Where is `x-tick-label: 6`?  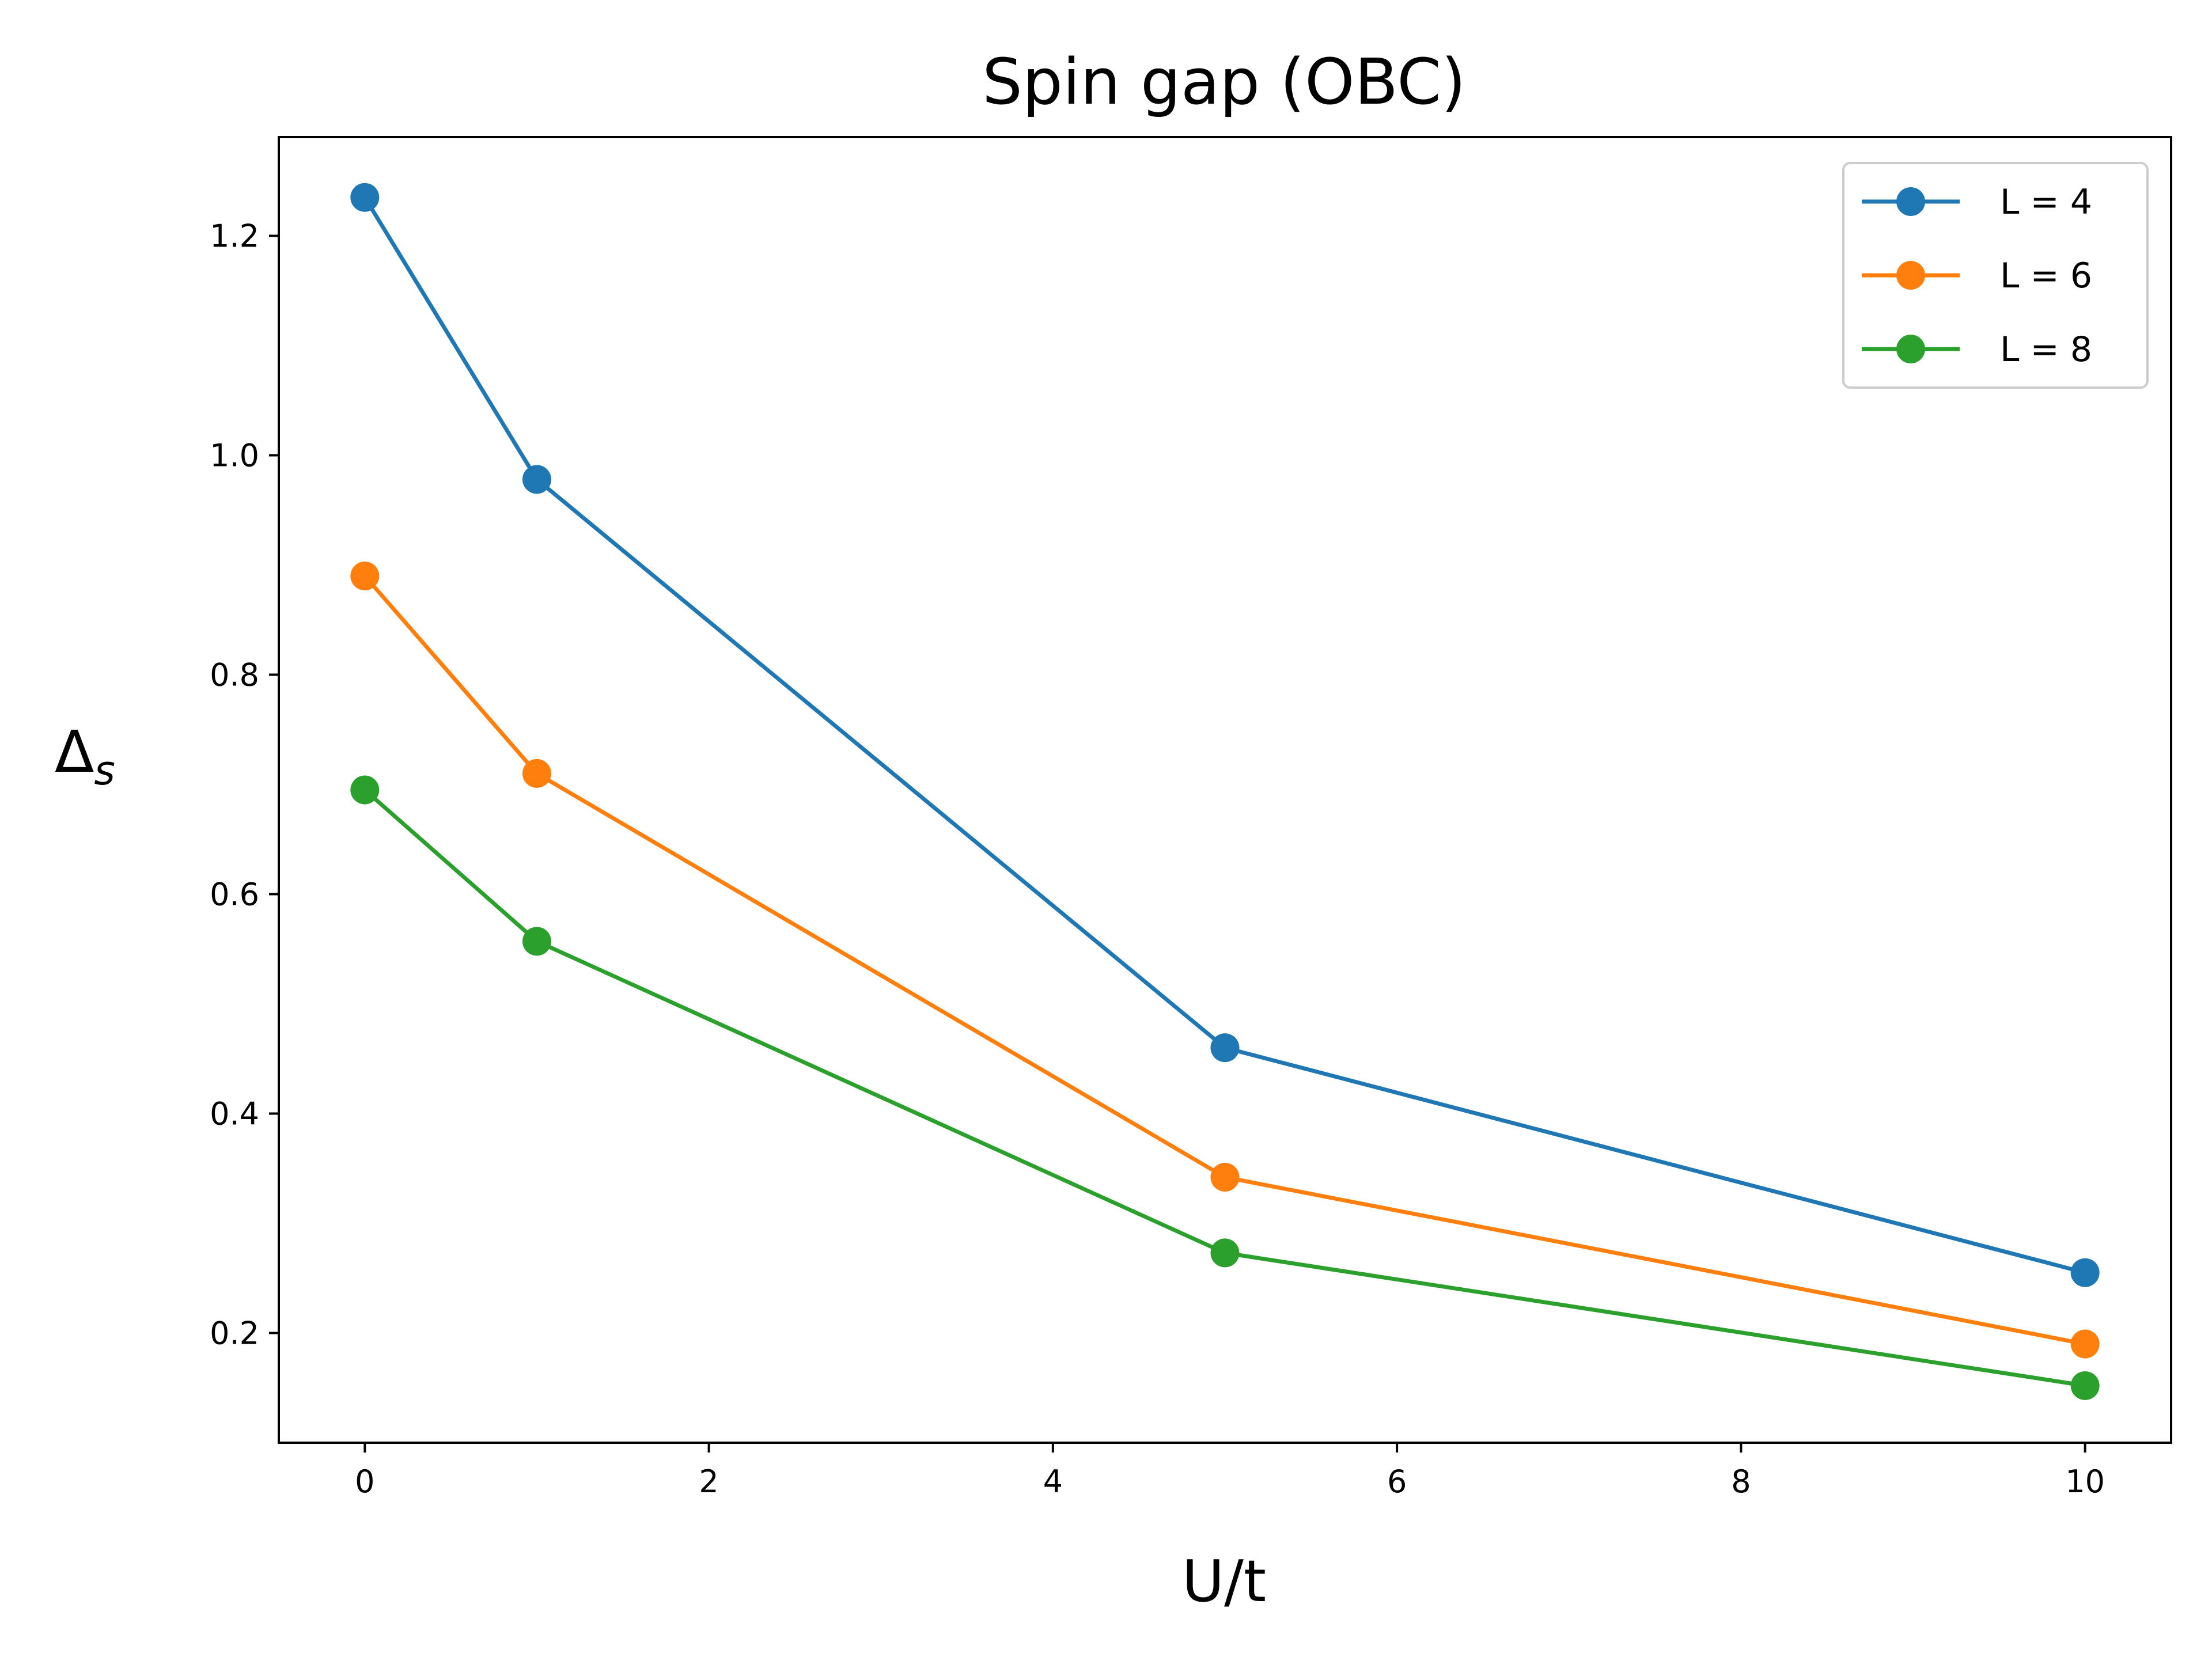
x-tick-label: 6 is located at coordinates (1397, 1481).